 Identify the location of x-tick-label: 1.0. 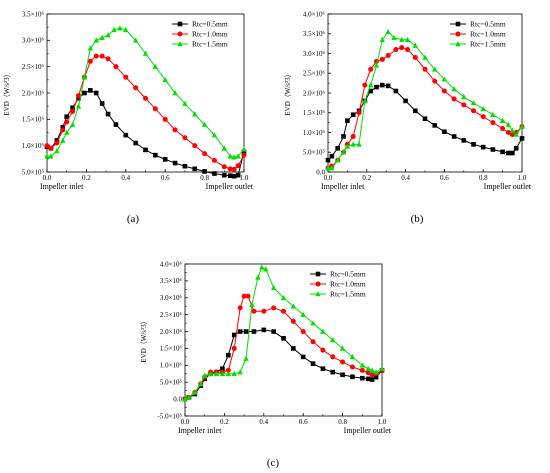
(244, 178).